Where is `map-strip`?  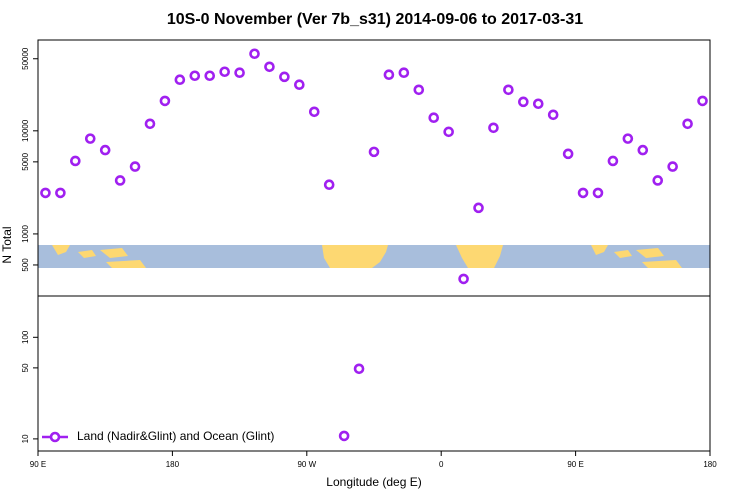 map-strip is located at coordinates (374, 256).